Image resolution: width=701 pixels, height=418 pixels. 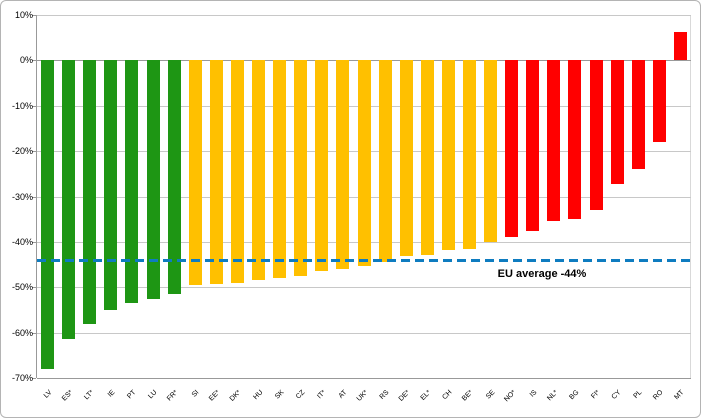 What do you see at coordinates (89, 395) in the screenshot?
I see `x-axis-label: LT*` at bounding box center [89, 395].